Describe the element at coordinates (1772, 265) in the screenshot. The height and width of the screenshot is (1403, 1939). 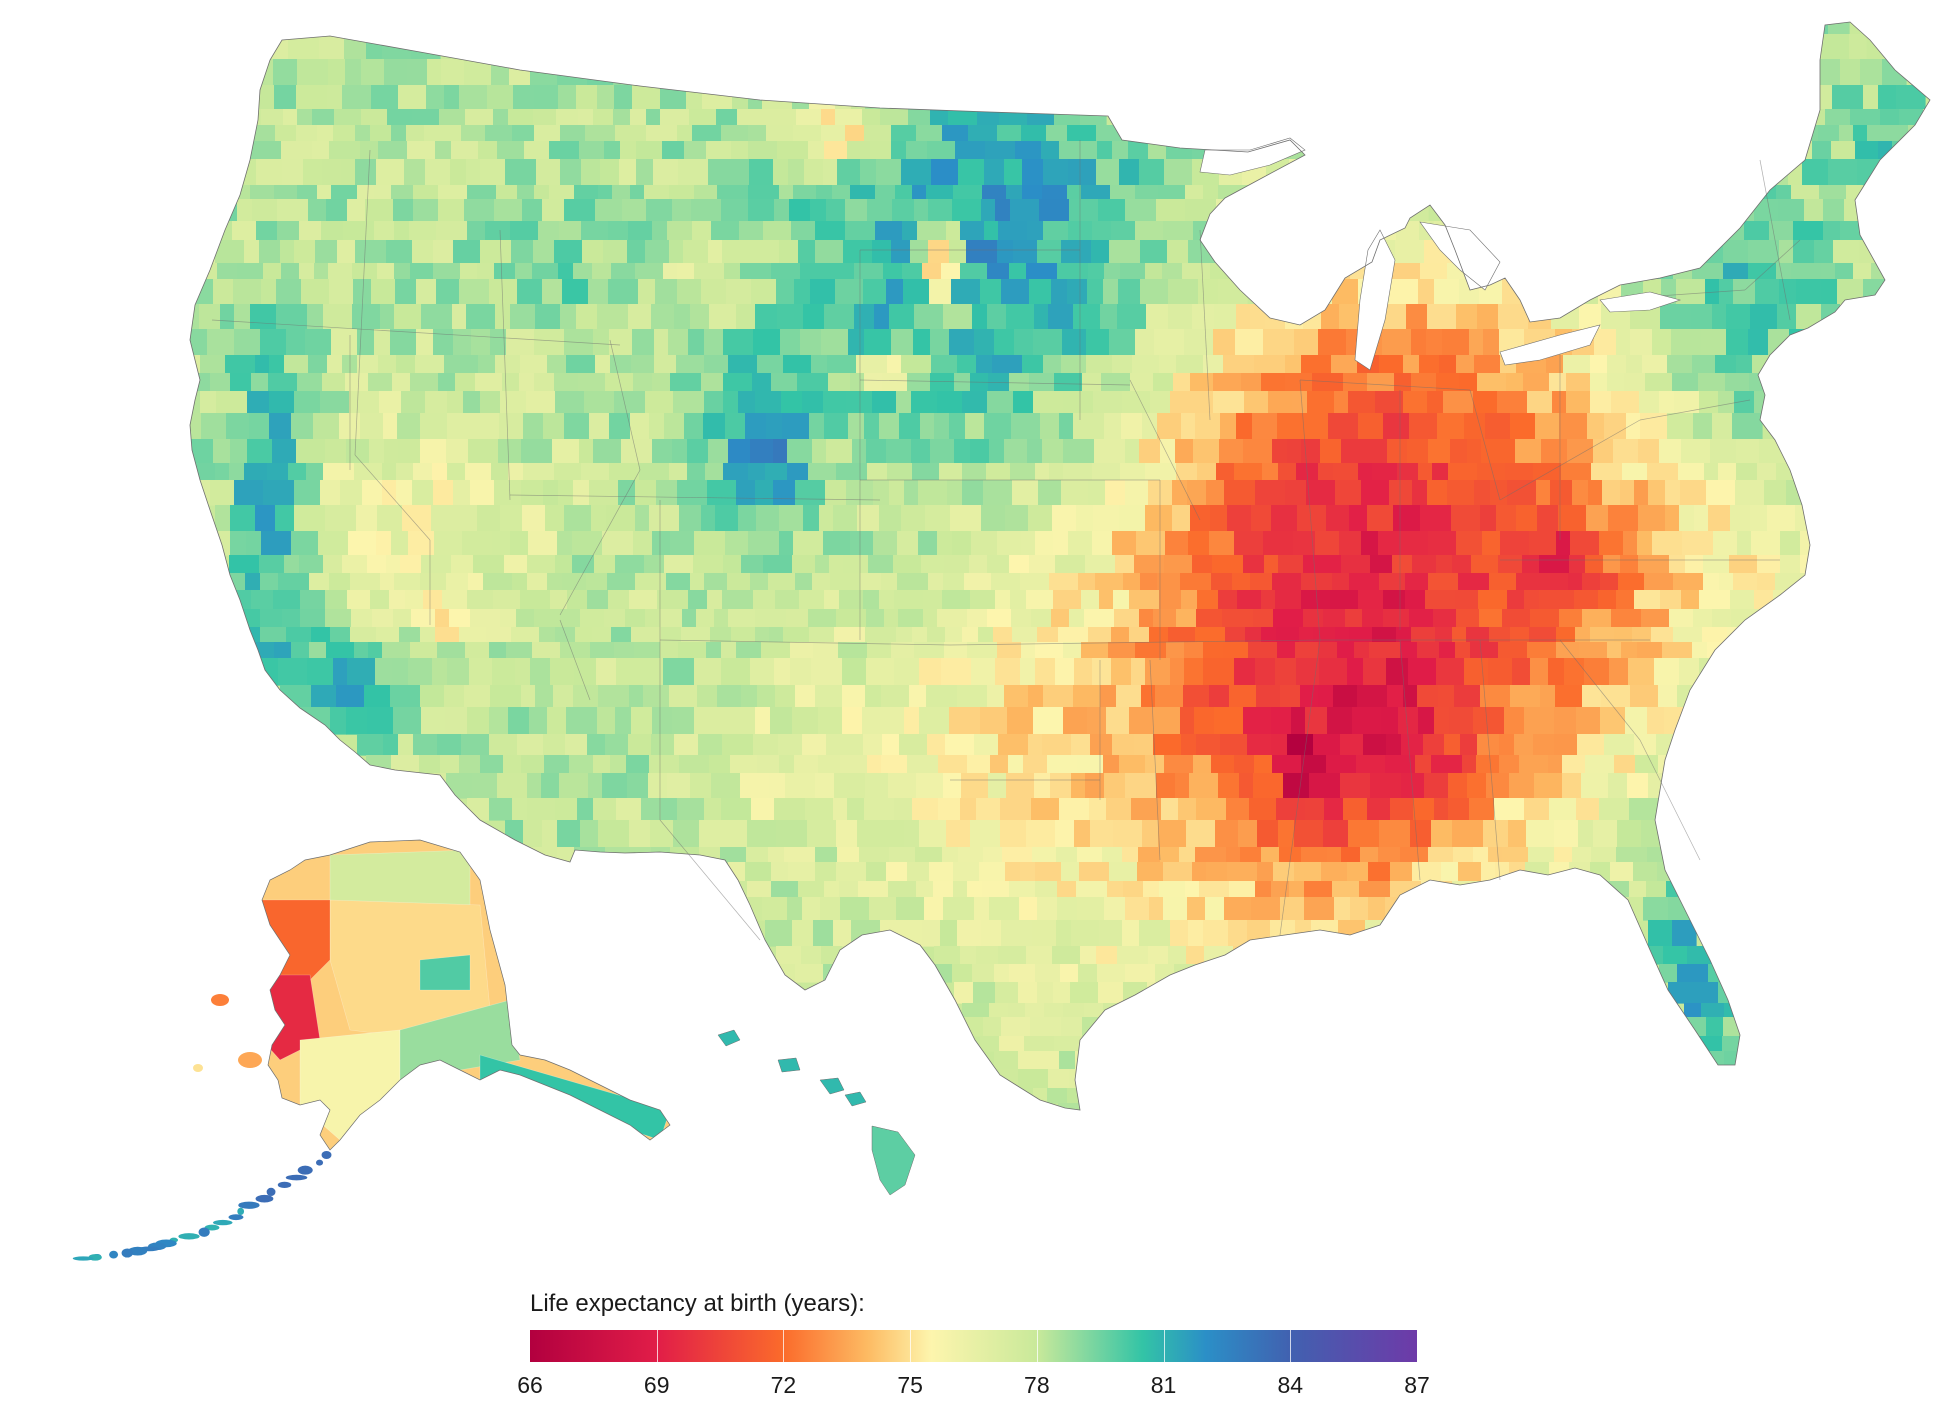
I see `state-border` at that location.